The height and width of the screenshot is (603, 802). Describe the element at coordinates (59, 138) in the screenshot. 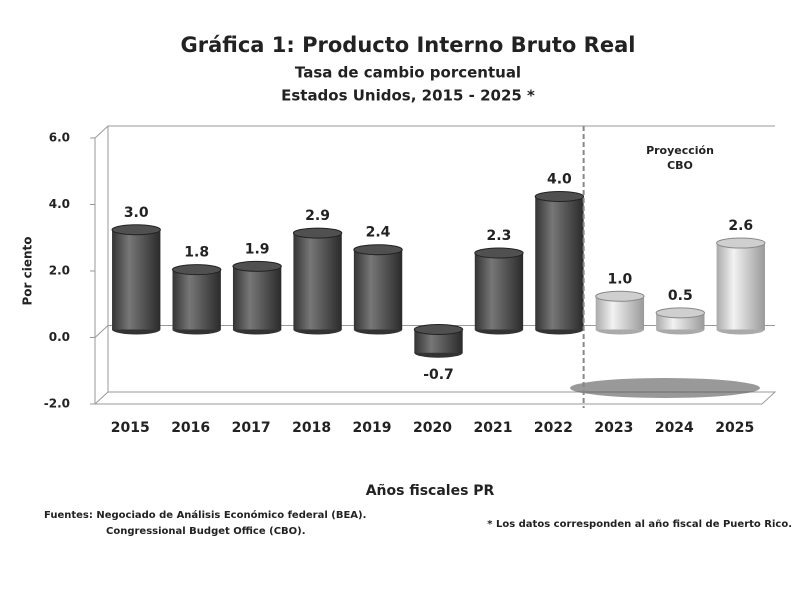

I see `y-tick-label: 6.0` at that location.